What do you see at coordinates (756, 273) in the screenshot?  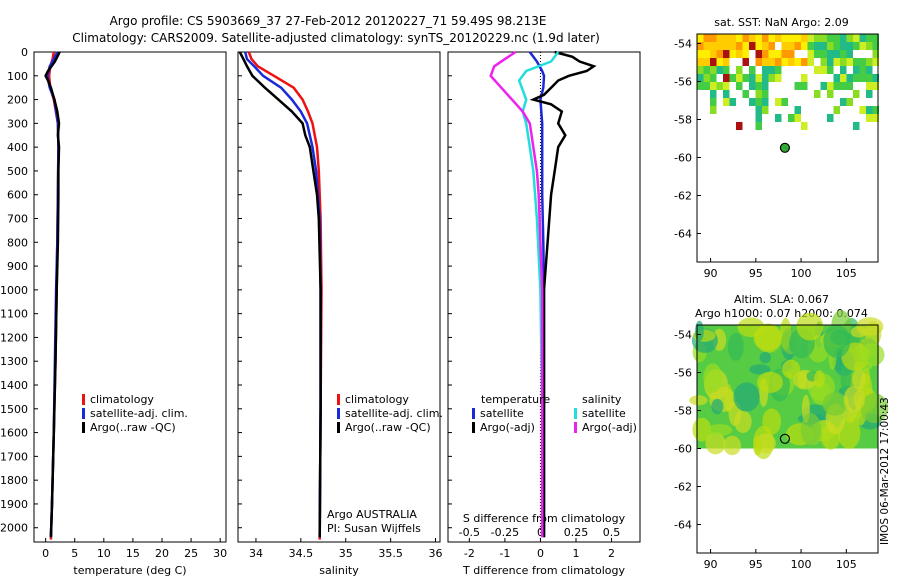 I see `map-x-tick-label: 95` at bounding box center [756, 273].